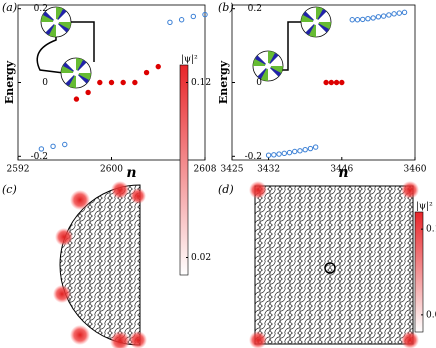  I want to click on panel-label: (c), so click(9, 189).